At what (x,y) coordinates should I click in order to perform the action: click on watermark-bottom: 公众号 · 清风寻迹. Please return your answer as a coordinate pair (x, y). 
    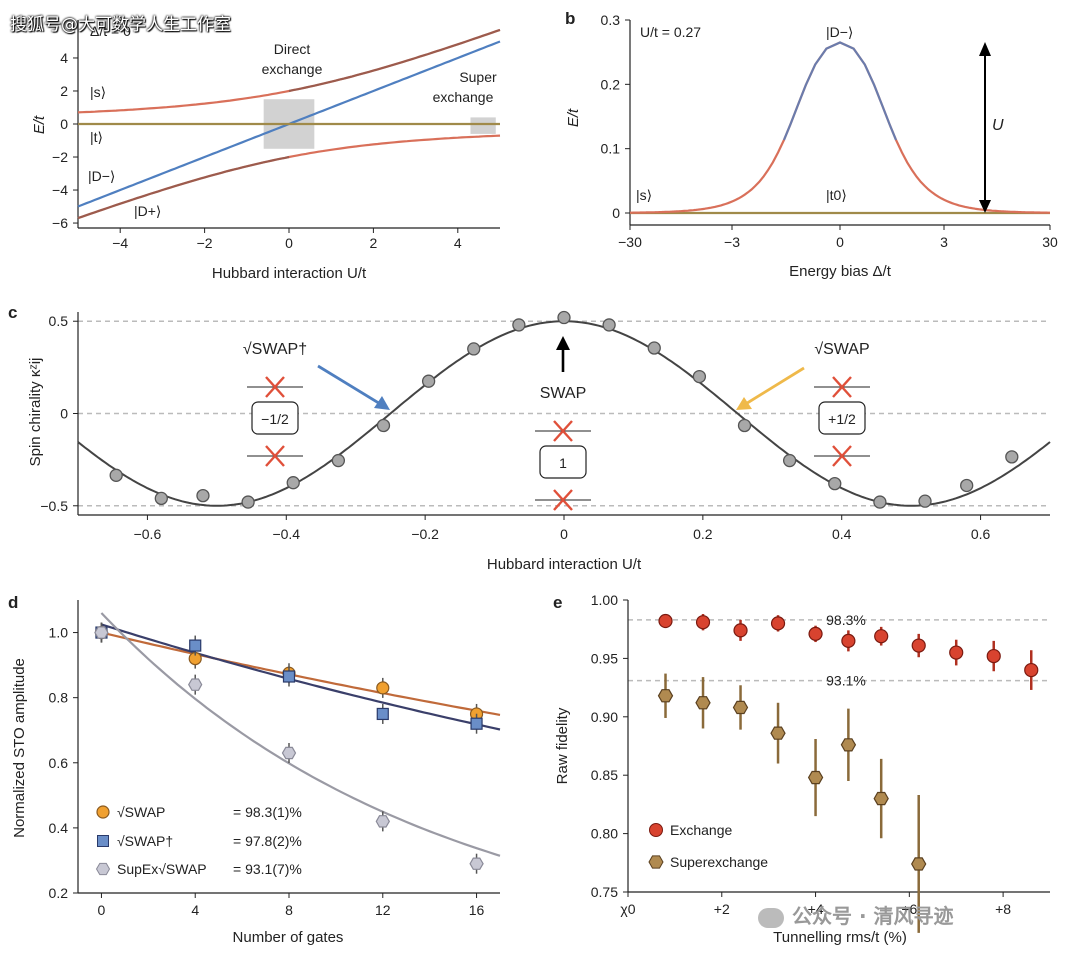
    Looking at the image, I should click on (856, 914).